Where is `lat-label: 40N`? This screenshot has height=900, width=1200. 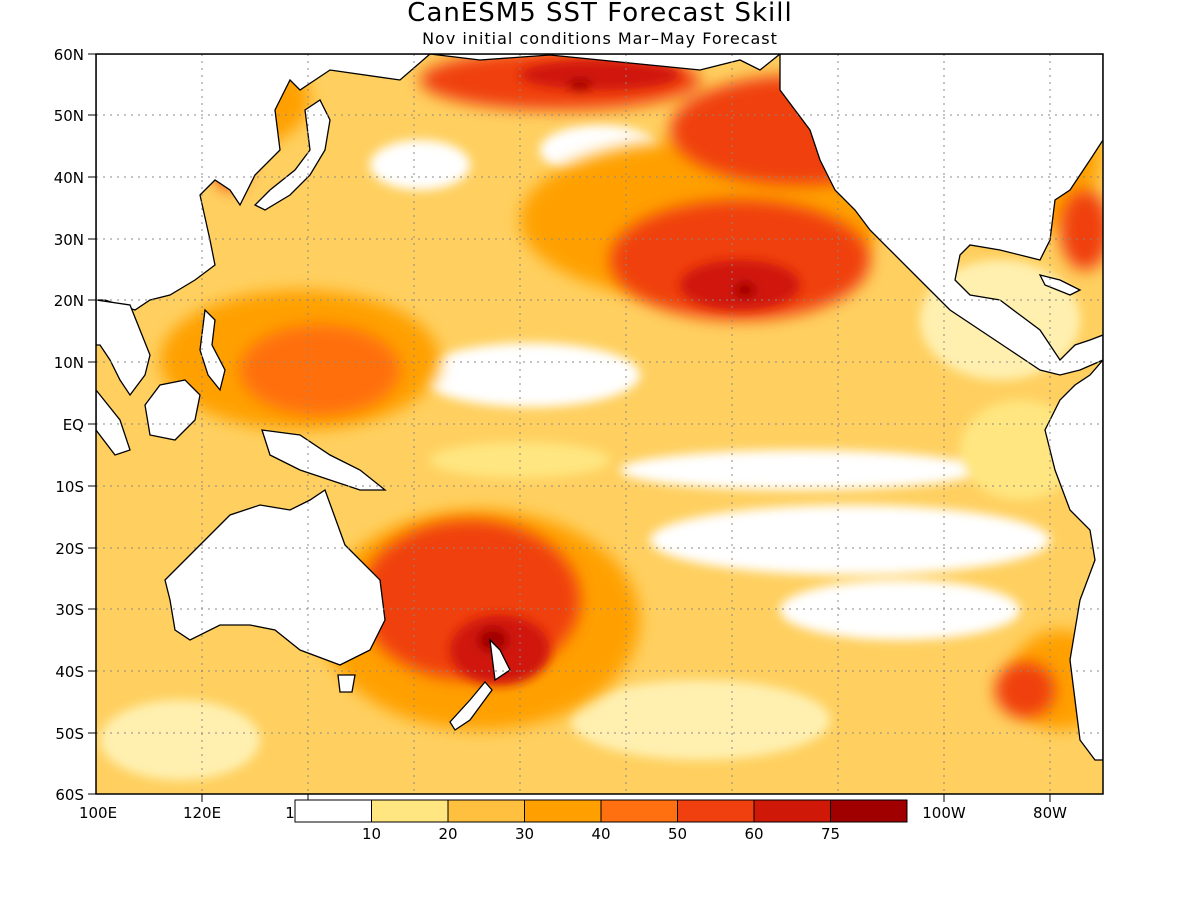
lat-label: 40N is located at coordinates (69, 178).